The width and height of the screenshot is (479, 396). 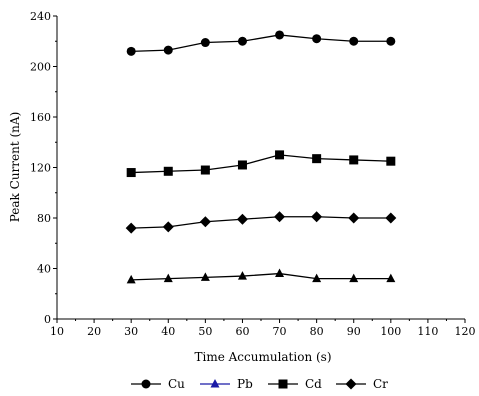 What do you see at coordinates (380, 384) in the screenshot?
I see `legend-label: Cr` at bounding box center [380, 384].